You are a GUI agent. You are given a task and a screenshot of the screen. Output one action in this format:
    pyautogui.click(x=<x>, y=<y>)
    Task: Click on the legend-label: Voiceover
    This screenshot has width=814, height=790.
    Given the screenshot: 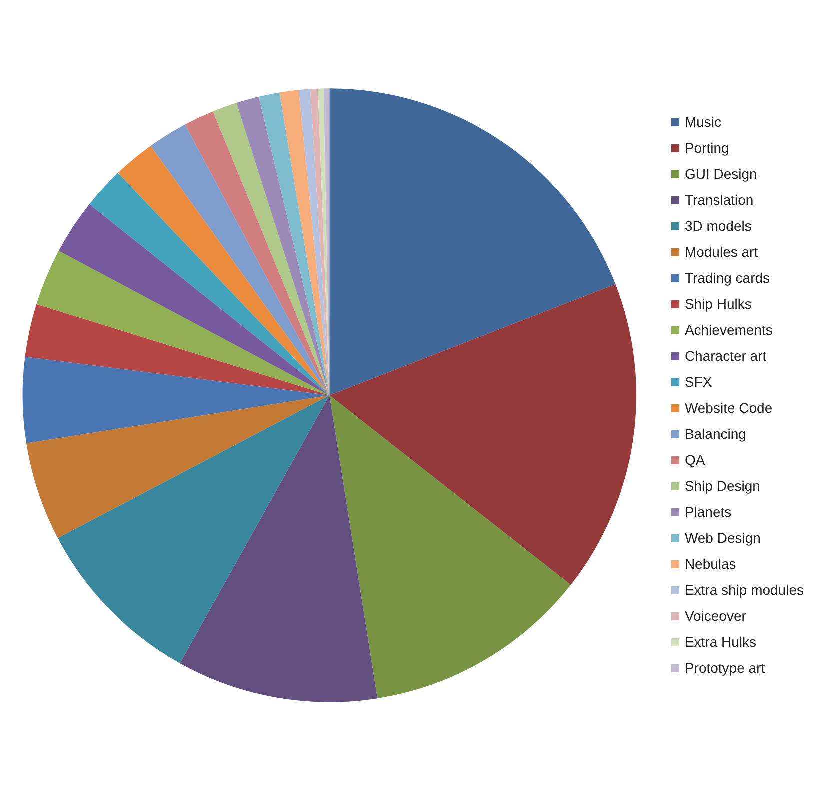 What is the action you would take?
    pyautogui.click(x=715, y=616)
    